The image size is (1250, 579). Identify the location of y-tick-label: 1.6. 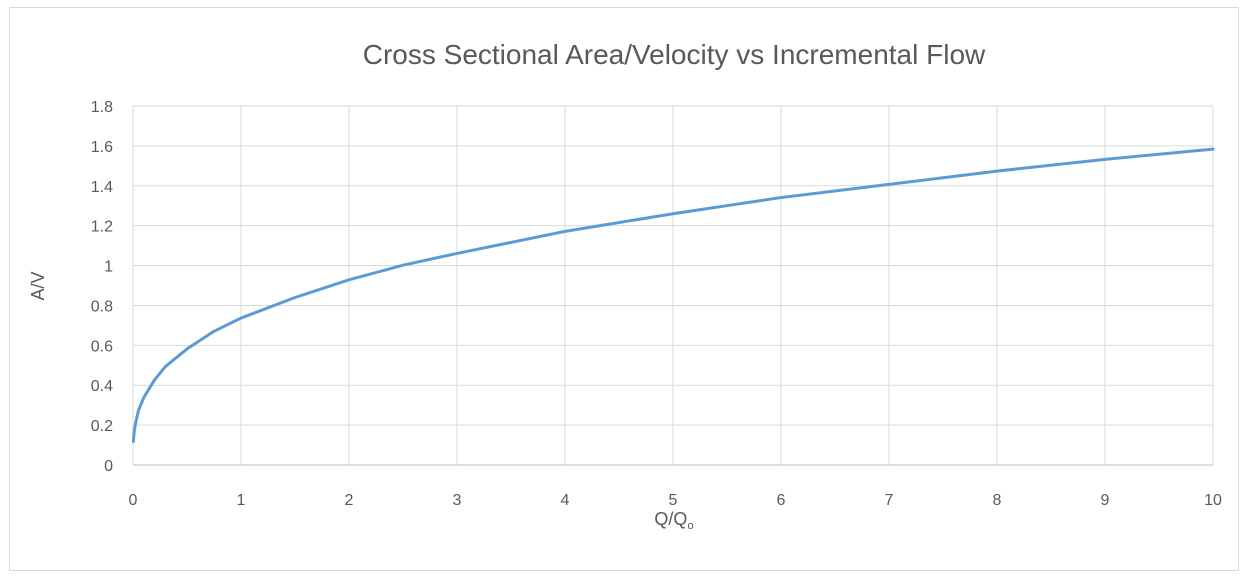
(102, 147).